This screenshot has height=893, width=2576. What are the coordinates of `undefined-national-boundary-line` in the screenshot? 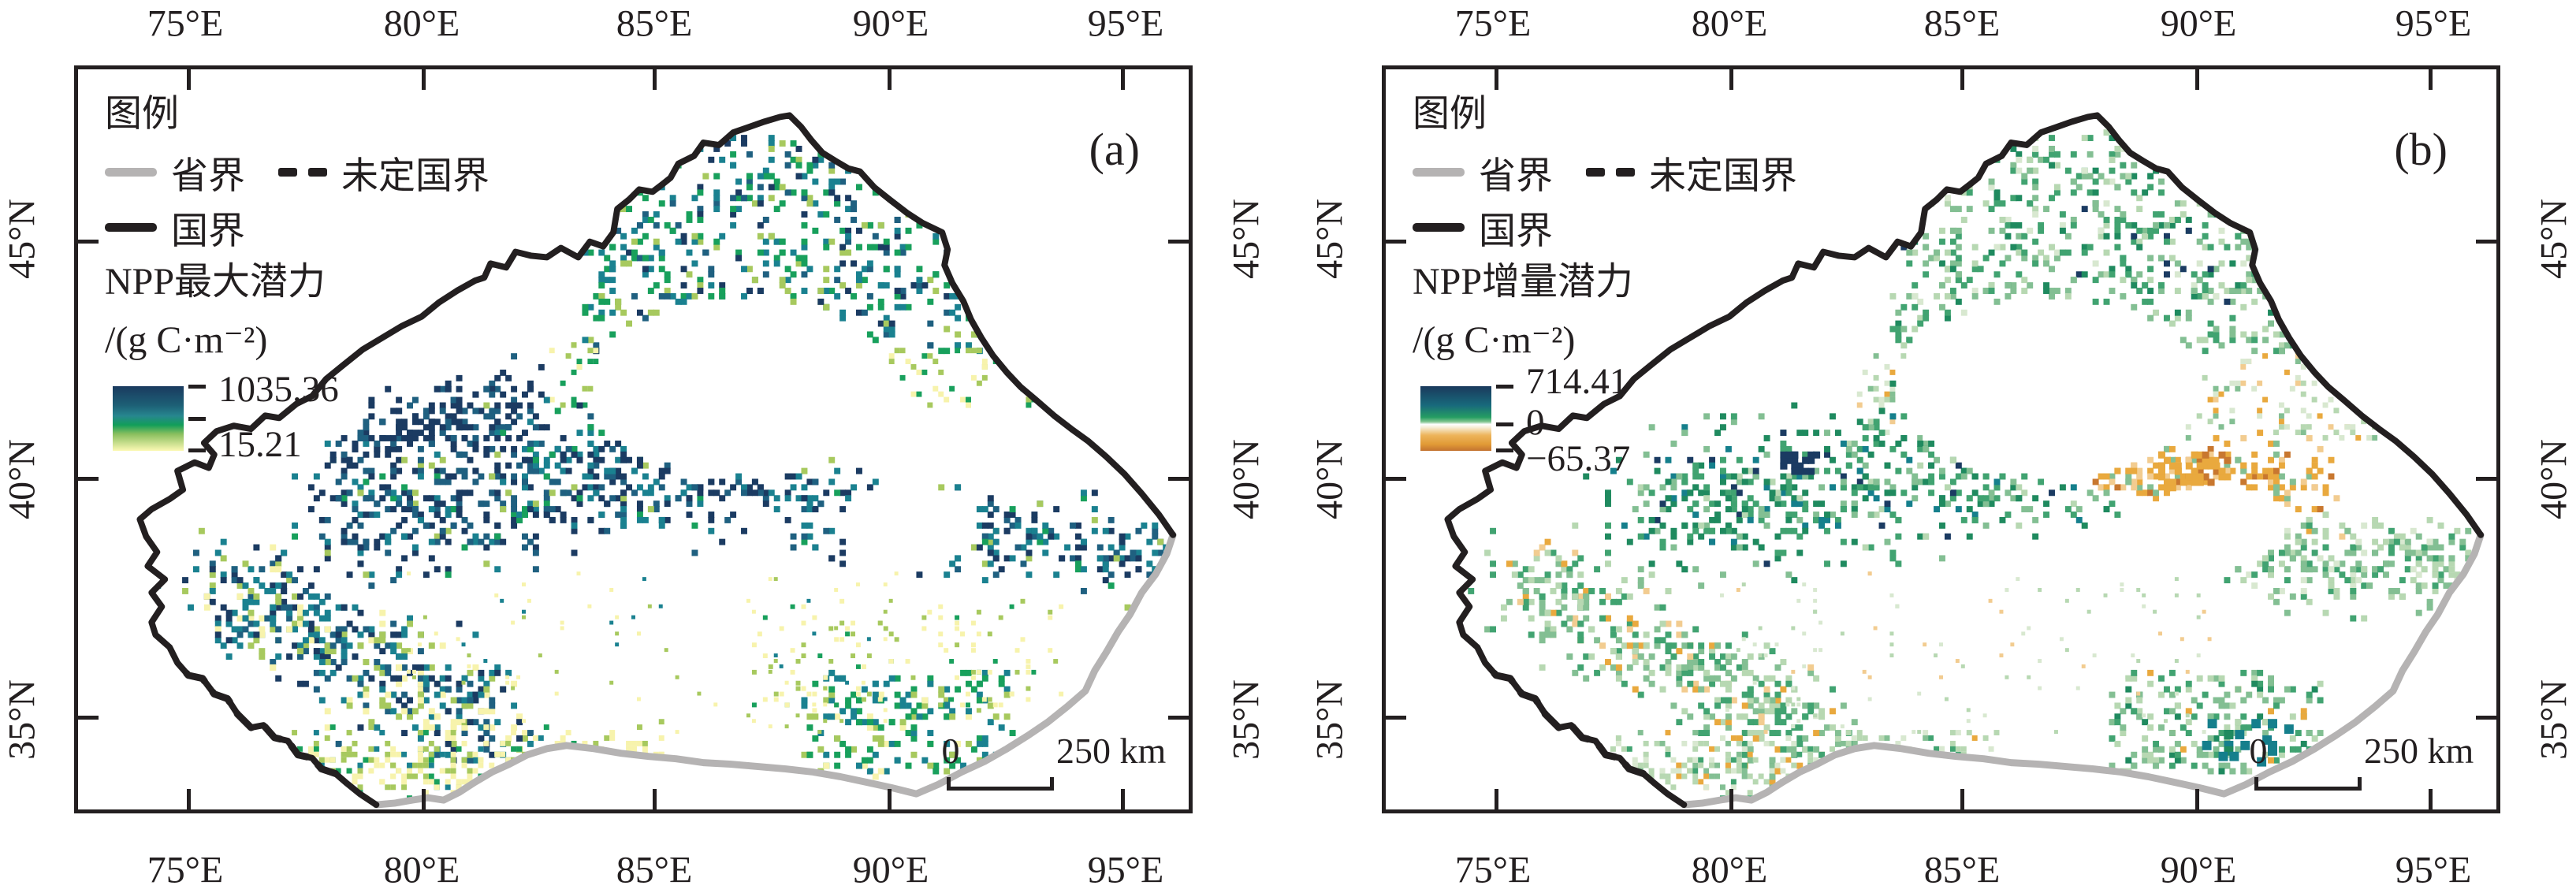 It's located at (256, 718).